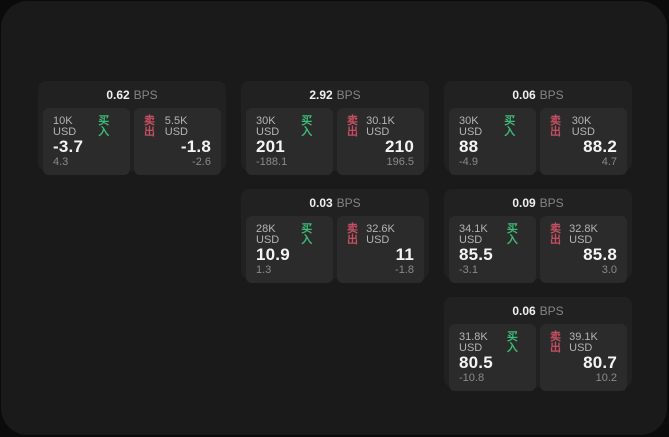 The width and height of the screenshot is (669, 437). Describe the element at coordinates (289, 141) in the screenshot. I see `buy-panel: 30K USD 买入 201 -188.1` at that location.